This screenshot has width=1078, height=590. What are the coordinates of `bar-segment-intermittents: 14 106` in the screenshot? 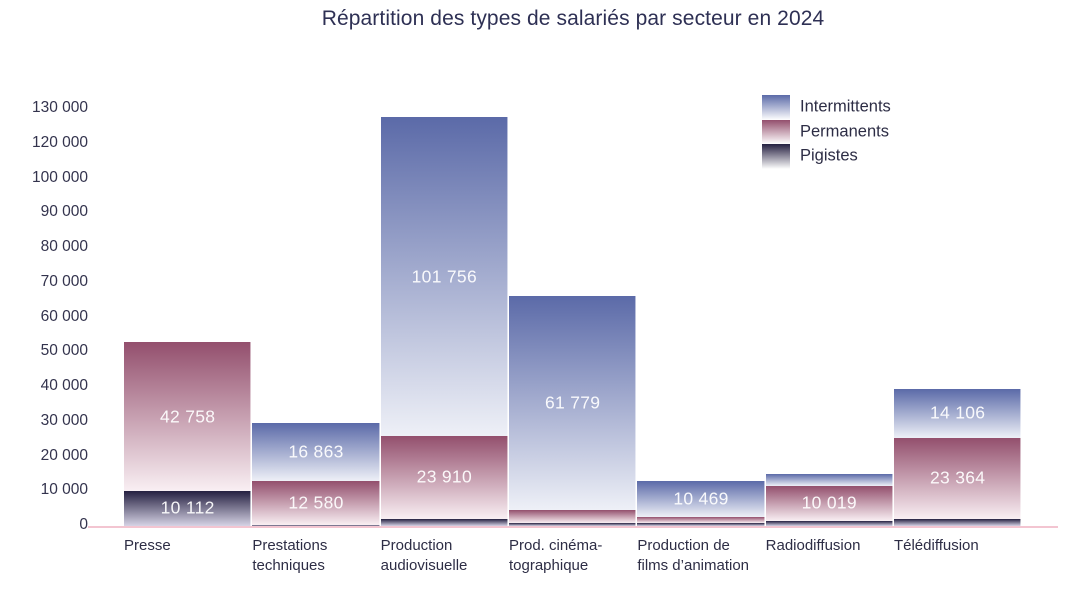 It's located at (957, 413).